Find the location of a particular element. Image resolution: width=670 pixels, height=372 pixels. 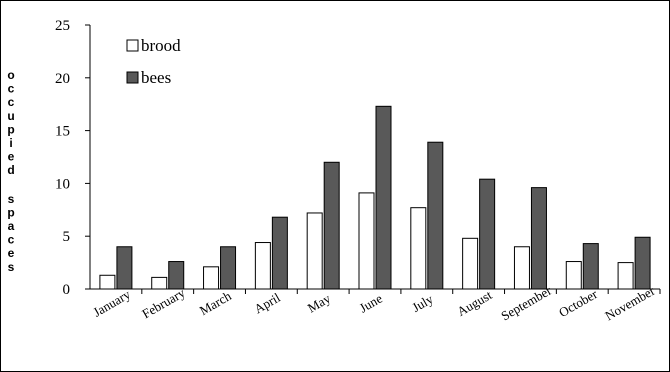

y-tick-label: 10 is located at coordinates (62, 184).